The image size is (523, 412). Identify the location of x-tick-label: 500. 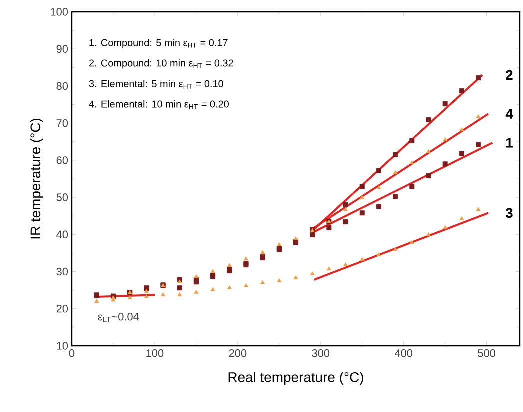
(487, 354).